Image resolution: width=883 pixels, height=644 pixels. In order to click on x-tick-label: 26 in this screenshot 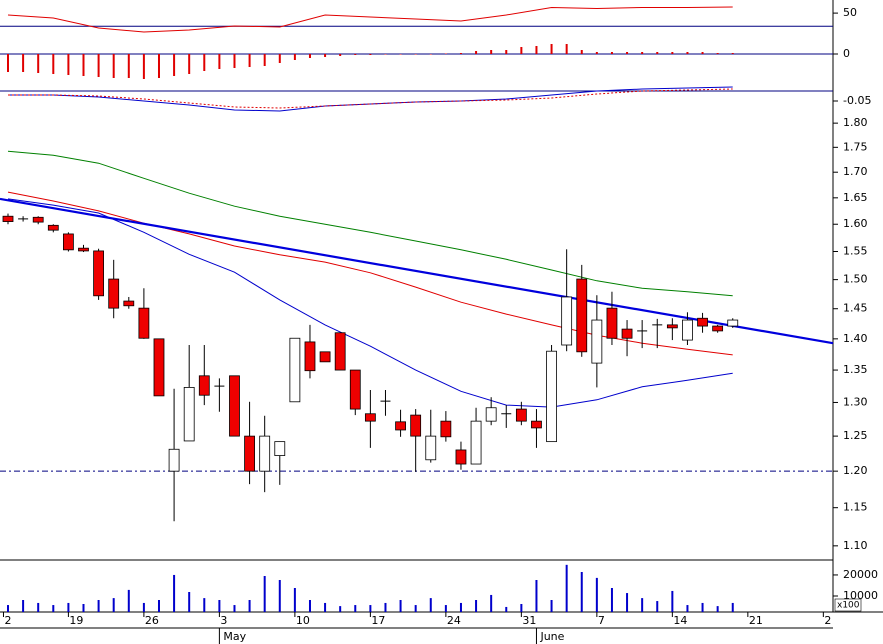, I will do `click(152, 620)`.